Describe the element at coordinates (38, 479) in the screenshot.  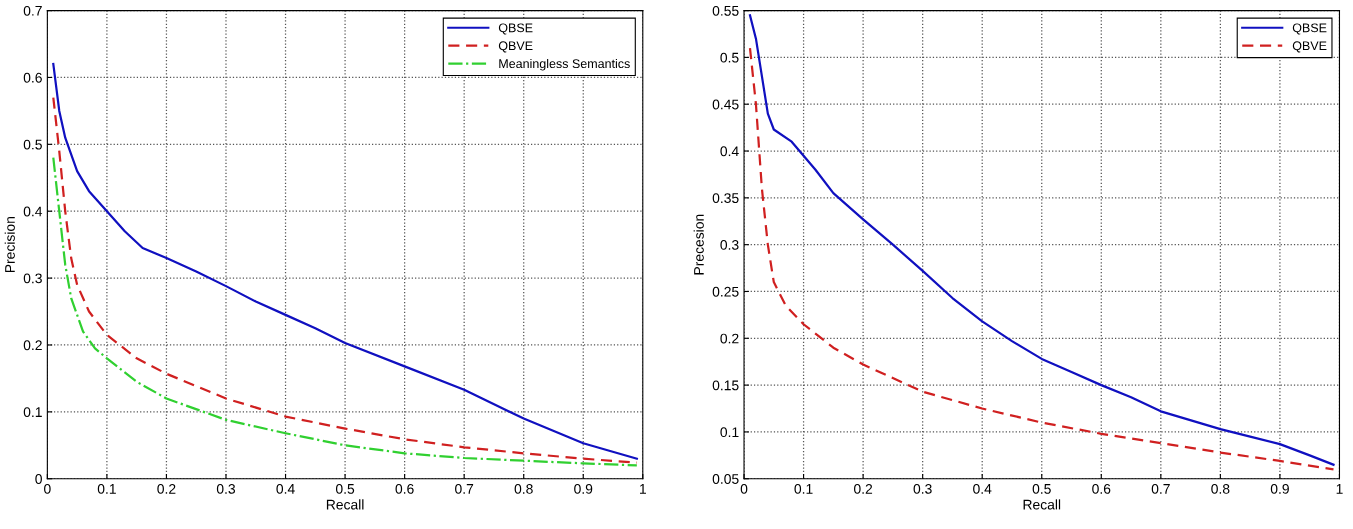
I see `y-tick-label: 0` at that location.